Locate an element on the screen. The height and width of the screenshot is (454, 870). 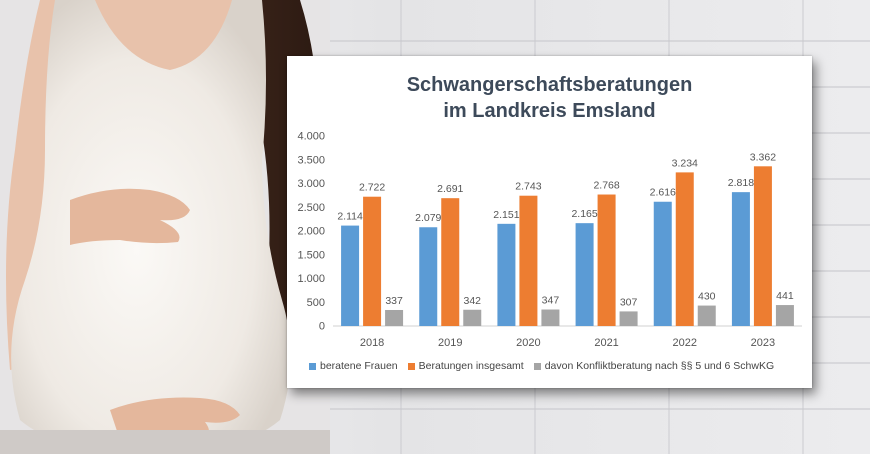
legend-swatch-series1 is located at coordinates (312, 366).